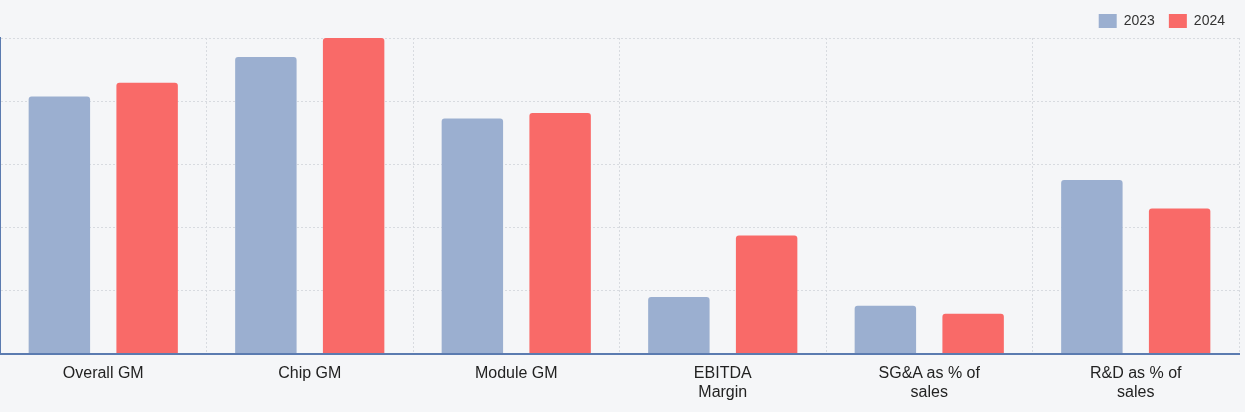  Describe the element at coordinates (103, 372) in the screenshot. I see `x-tick-label: Overall GM` at that location.